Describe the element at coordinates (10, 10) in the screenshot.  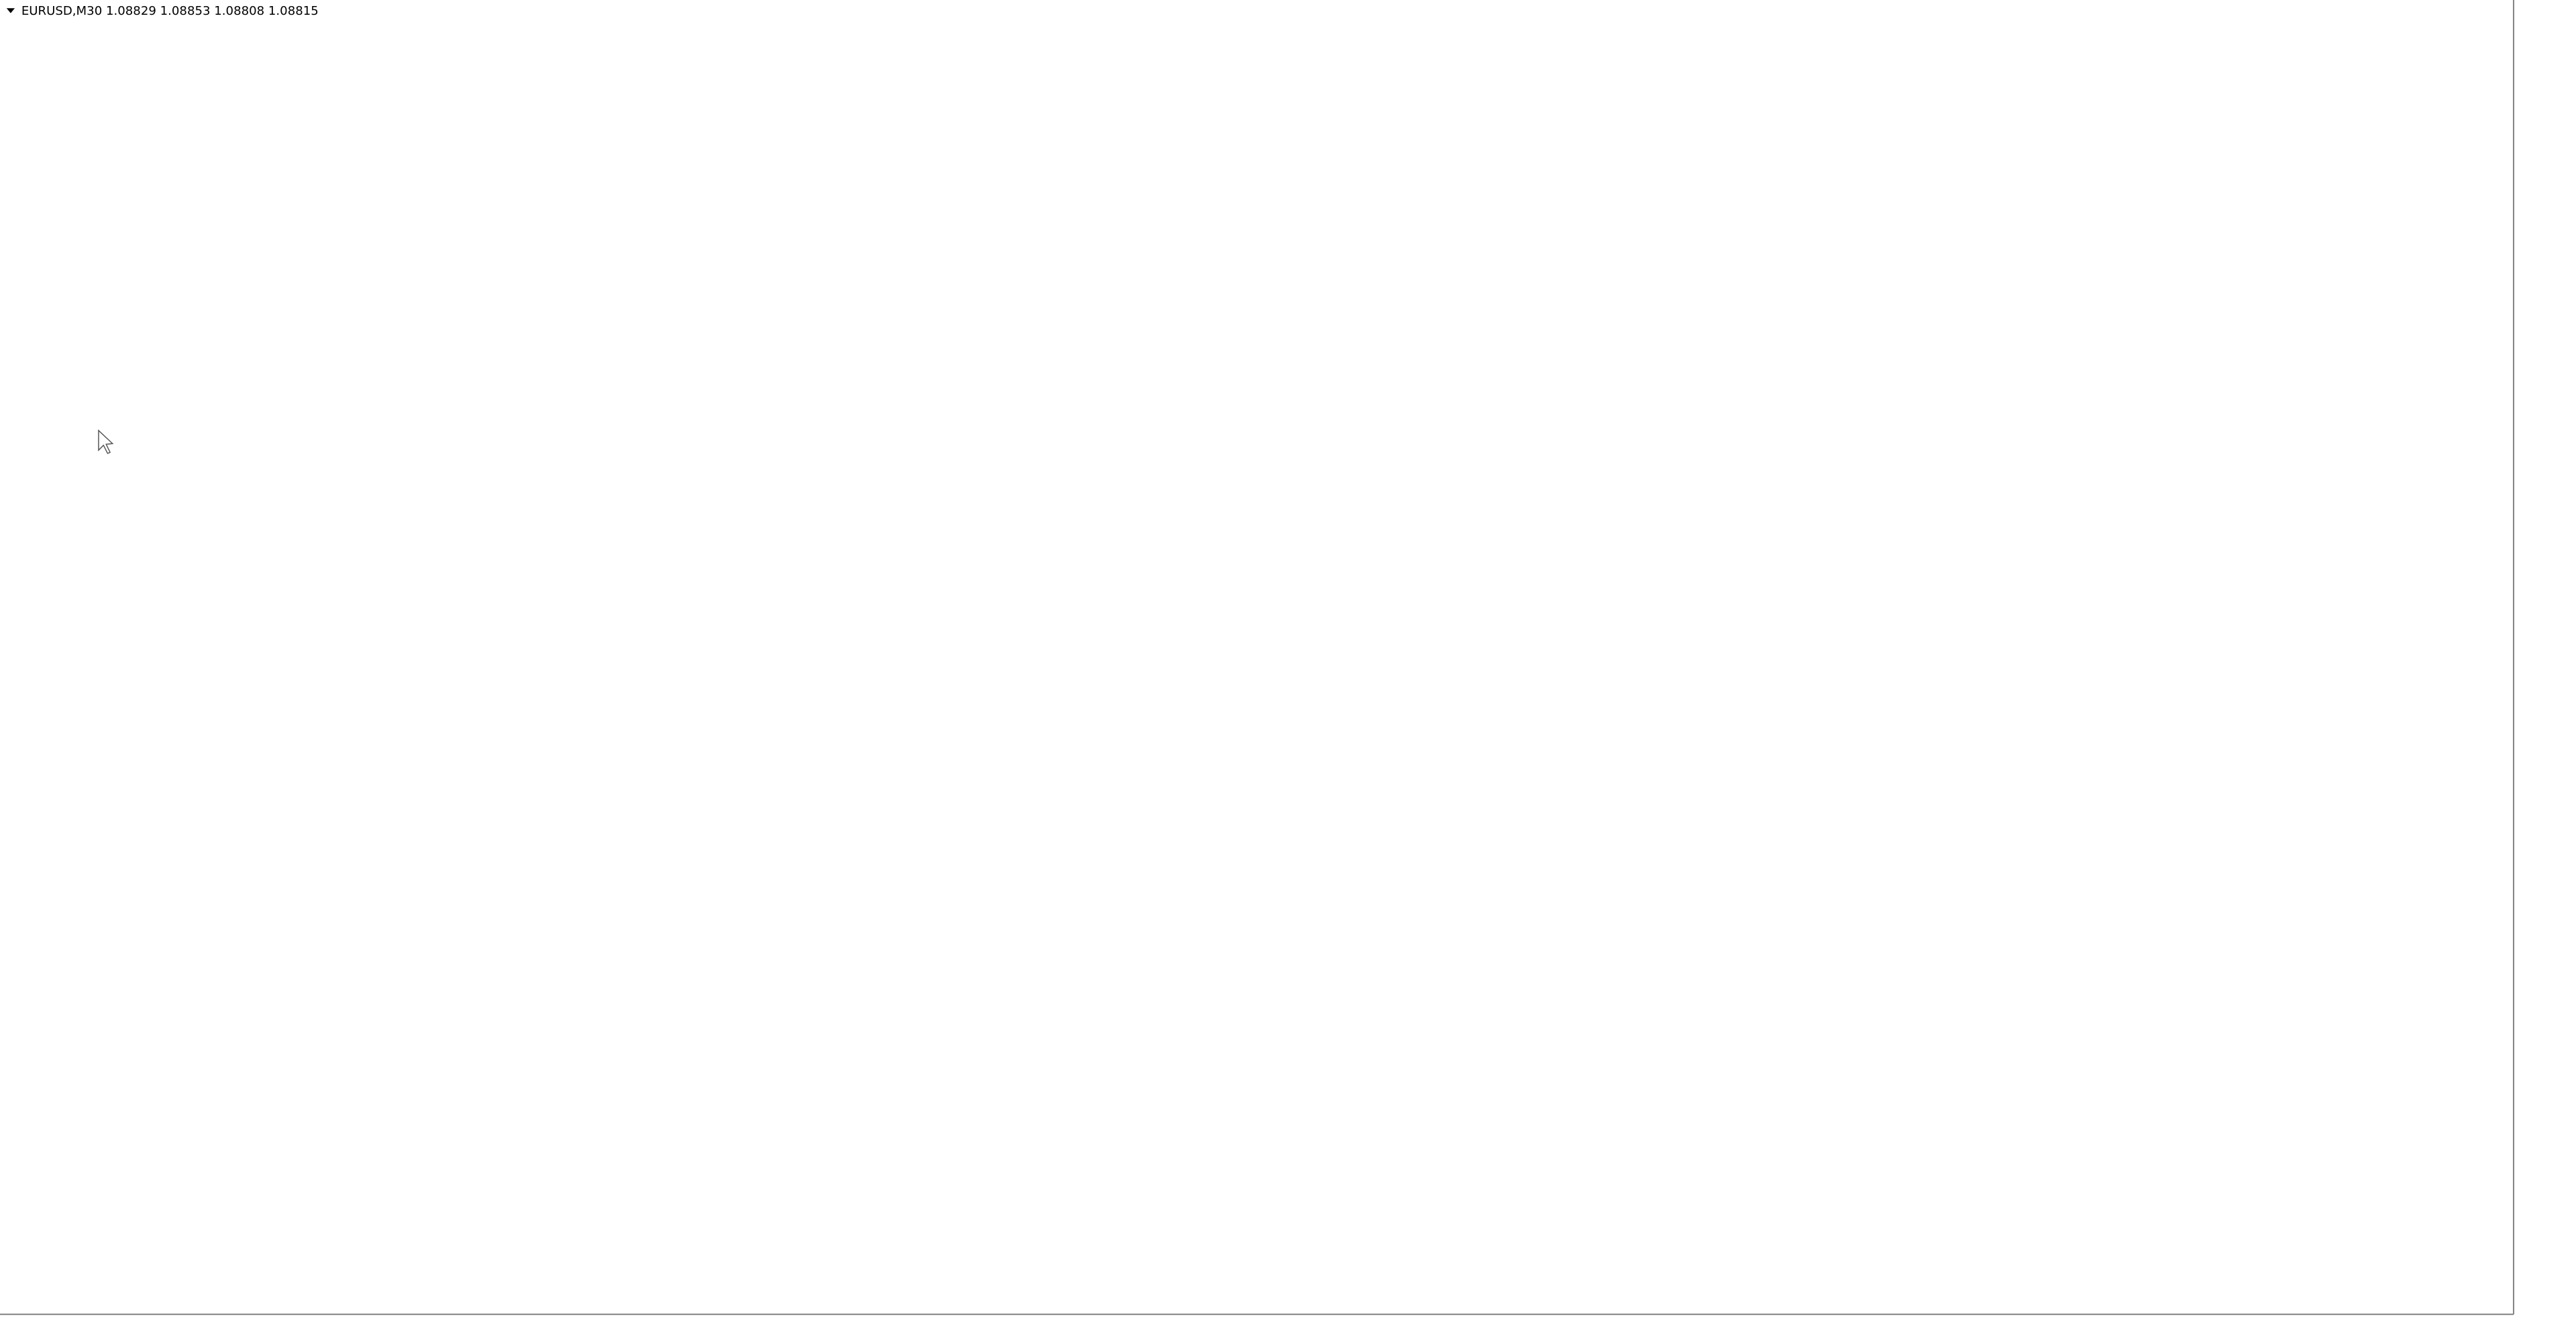
I see `header-triangle` at that location.